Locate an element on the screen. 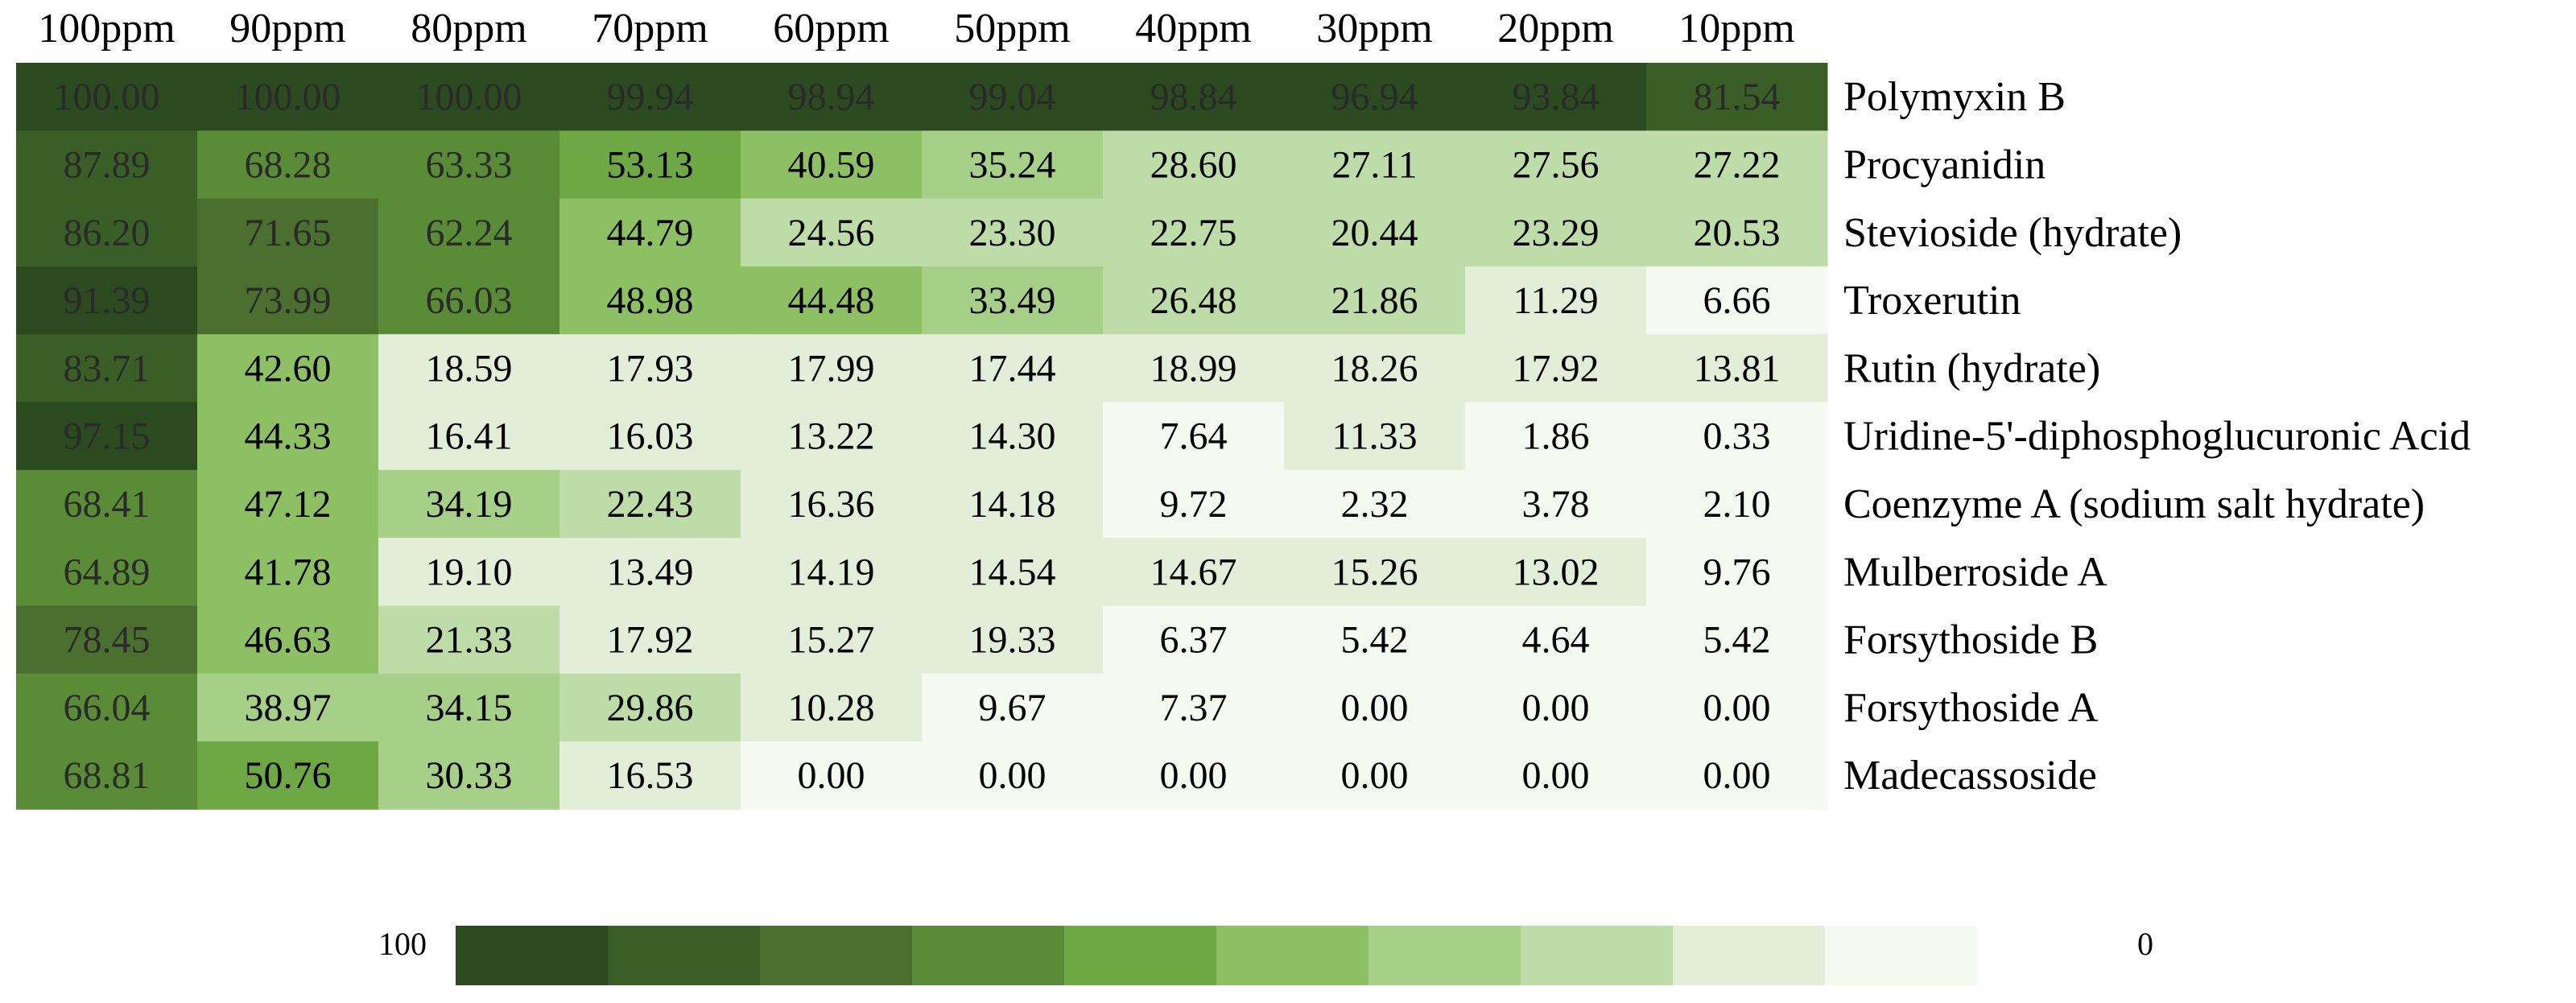 Image resolution: width=2576 pixels, height=1003 pixels. row-label: Troxerutin is located at coordinates (1932, 301).